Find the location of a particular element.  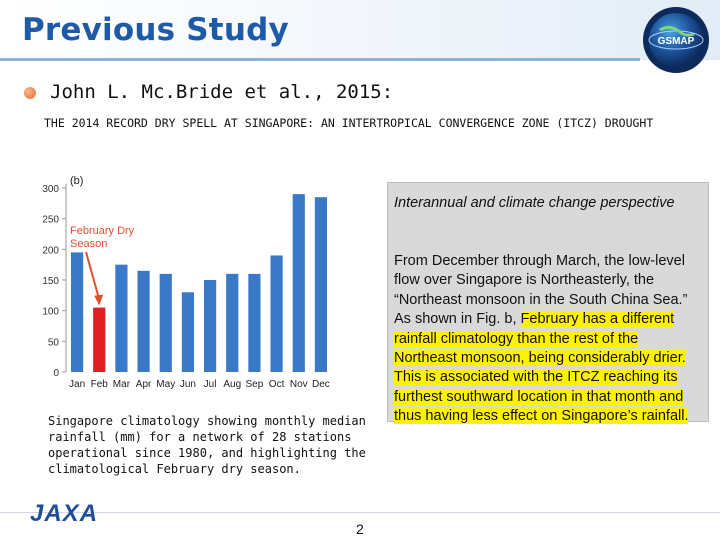

y-tick-label: 0 is located at coordinates (56, 373).